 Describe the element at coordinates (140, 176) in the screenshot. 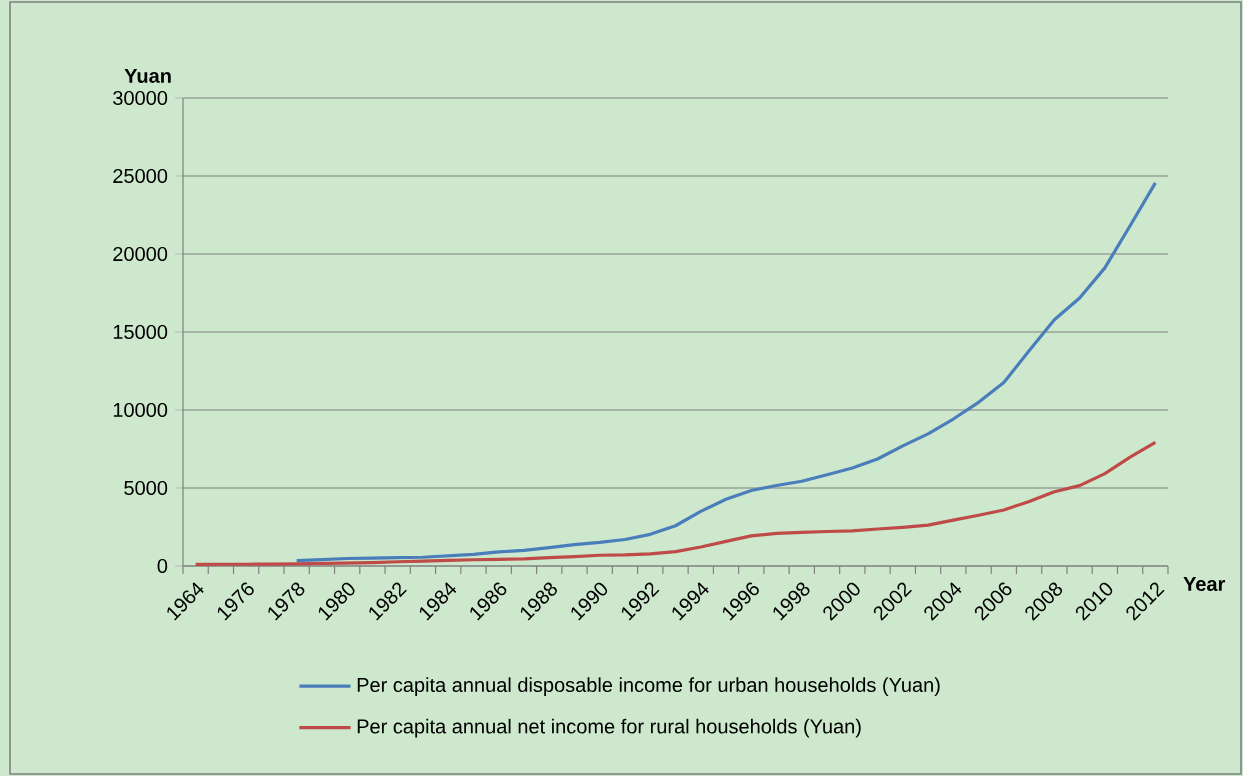

I see `y-tick-label: 25000` at that location.